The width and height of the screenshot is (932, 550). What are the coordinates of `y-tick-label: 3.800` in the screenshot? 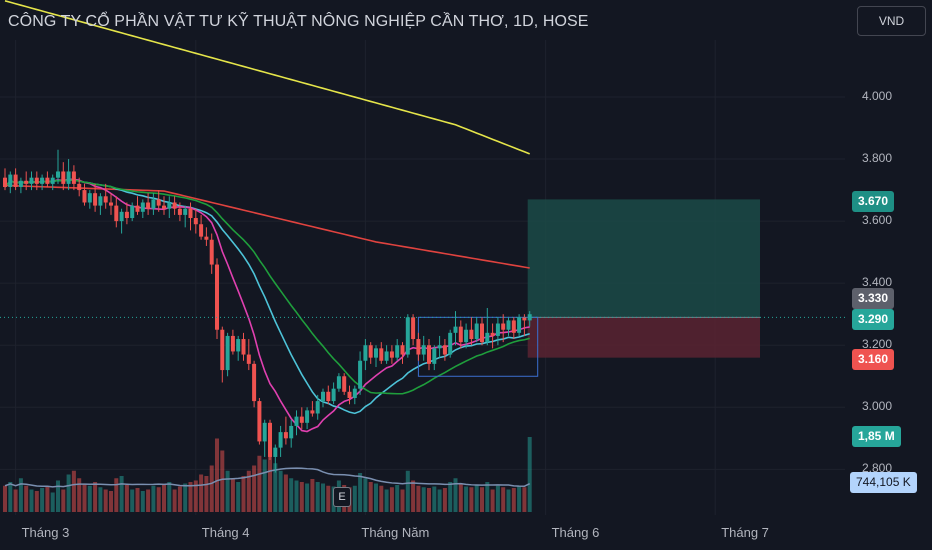 It's located at (877, 158).